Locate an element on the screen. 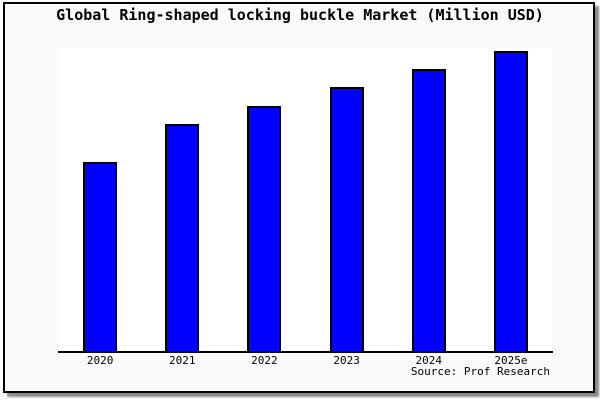  source-credit: Source: Prof Research is located at coordinates (480, 371).